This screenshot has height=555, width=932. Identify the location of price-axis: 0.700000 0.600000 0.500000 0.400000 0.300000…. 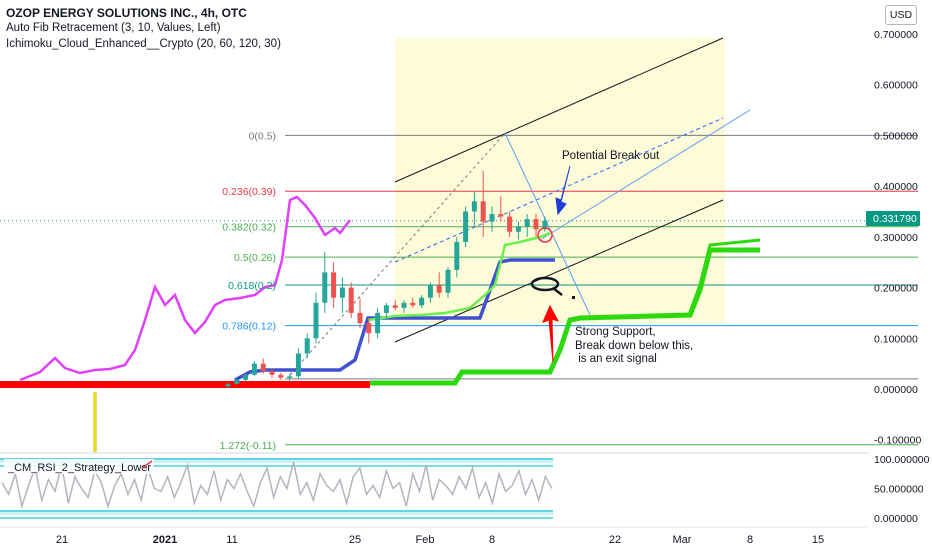
(897, 238).